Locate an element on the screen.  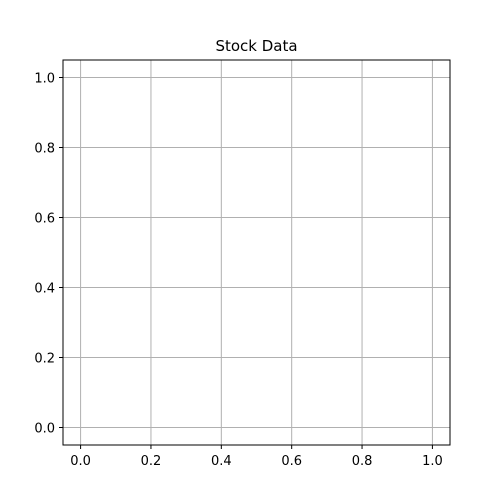
x-tick-label: 0.2 is located at coordinates (151, 461).